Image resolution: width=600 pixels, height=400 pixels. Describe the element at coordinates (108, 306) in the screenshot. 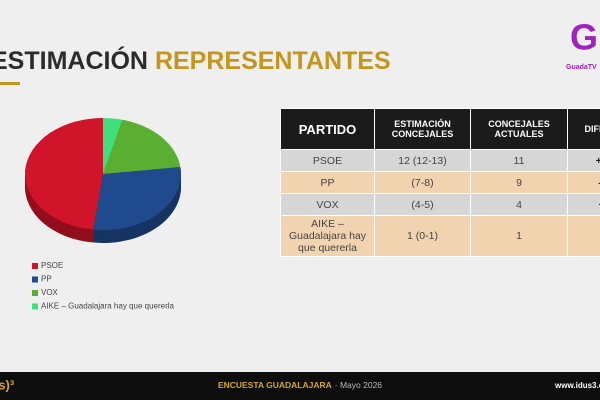

I see `legend-label: AIKE – Guadalajara hay que quererla` at that location.